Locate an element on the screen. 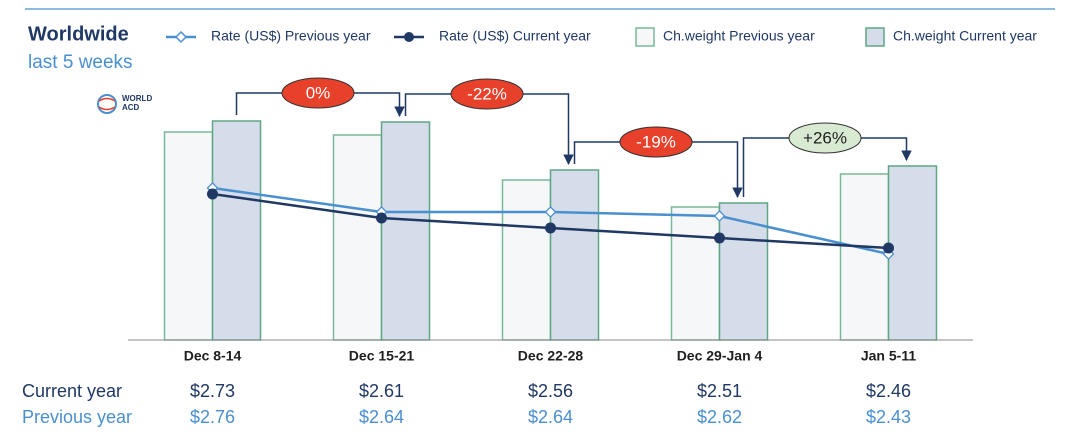  legend-label: Ch.weight Current year is located at coordinates (965, 36).